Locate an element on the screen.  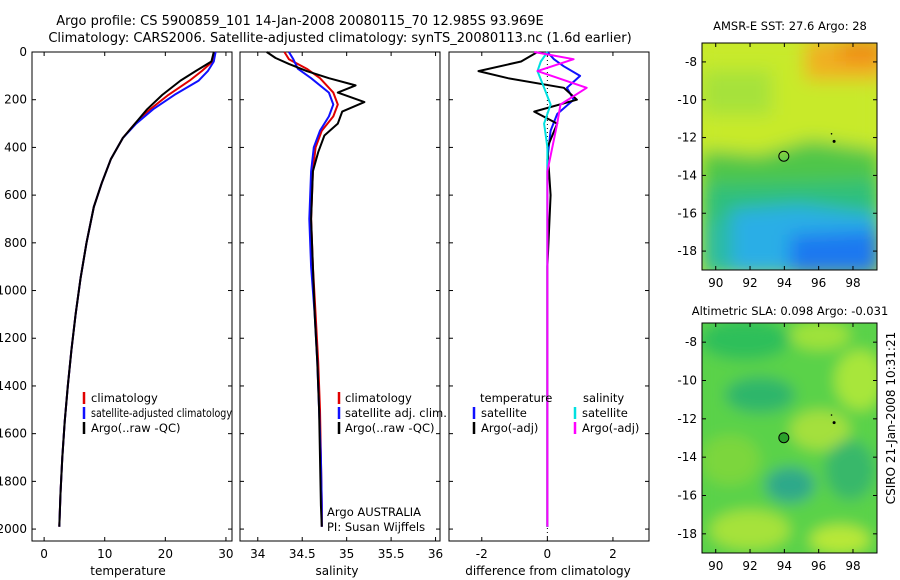
y-tick-label: 600 is located at coordinates (15, 195).